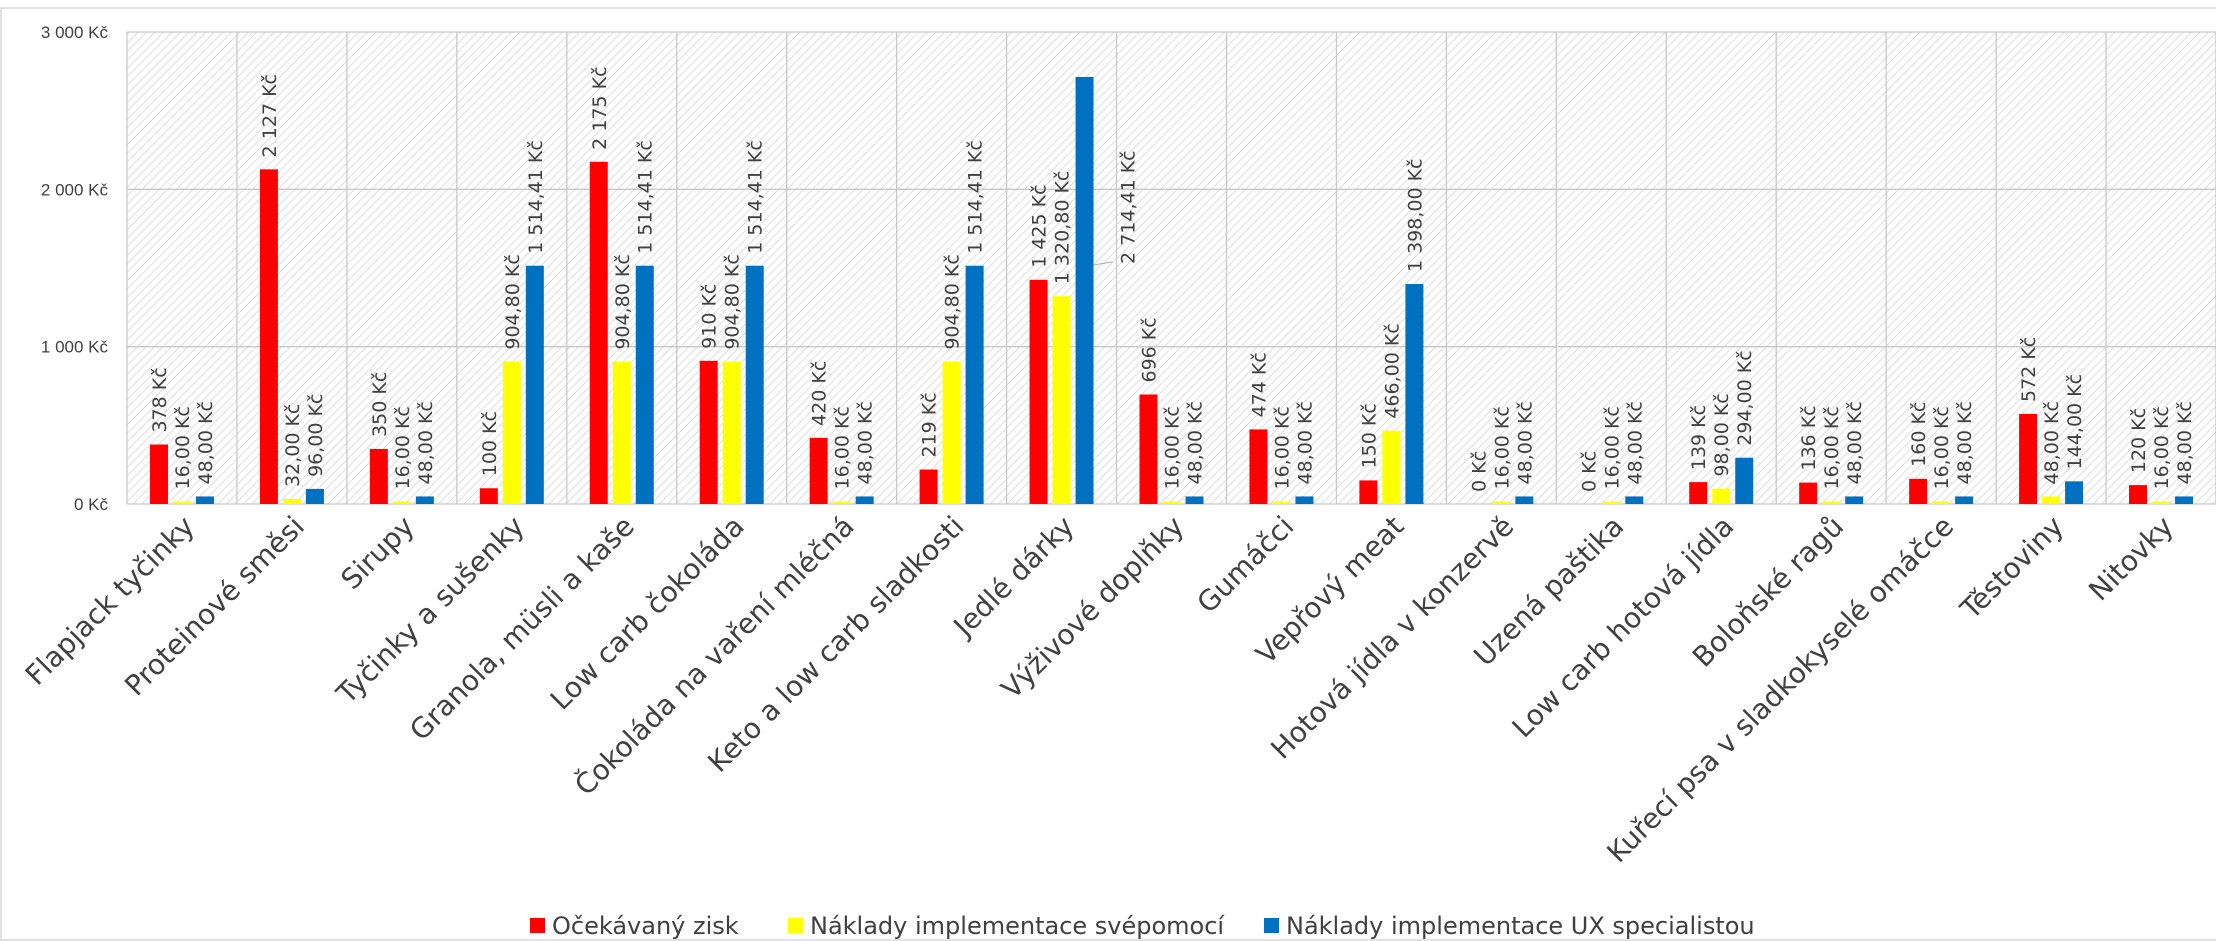 The image size is (2216, 941). What do you see at coordinates (91, 504) in the screenshot?
I see `y-tick-label: 0 Kč` at bounding box center [91, 504].